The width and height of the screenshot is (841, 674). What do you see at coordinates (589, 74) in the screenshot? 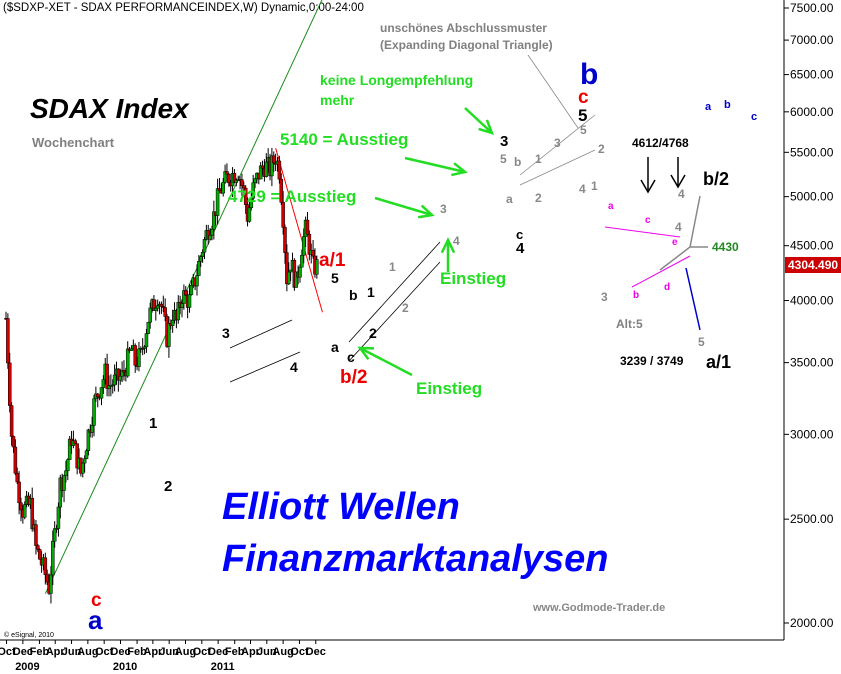
I see `wave-label-b-blue: b` at bounding box center [589, 74].